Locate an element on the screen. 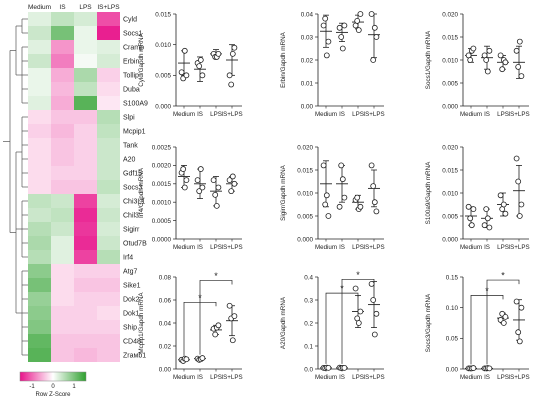 The height and width of the screenshot is (403, 550). y-tick-label: 0.02 is located at coordinates (307, 60).